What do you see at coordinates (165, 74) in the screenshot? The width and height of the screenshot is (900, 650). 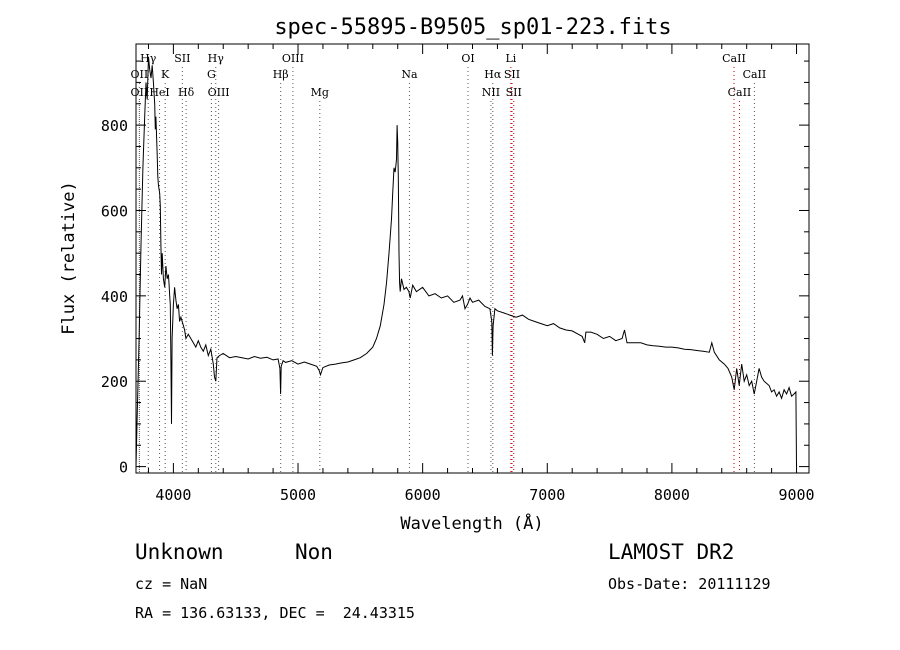 I see `line-marker-label: K` at bounding box center [165, 74].